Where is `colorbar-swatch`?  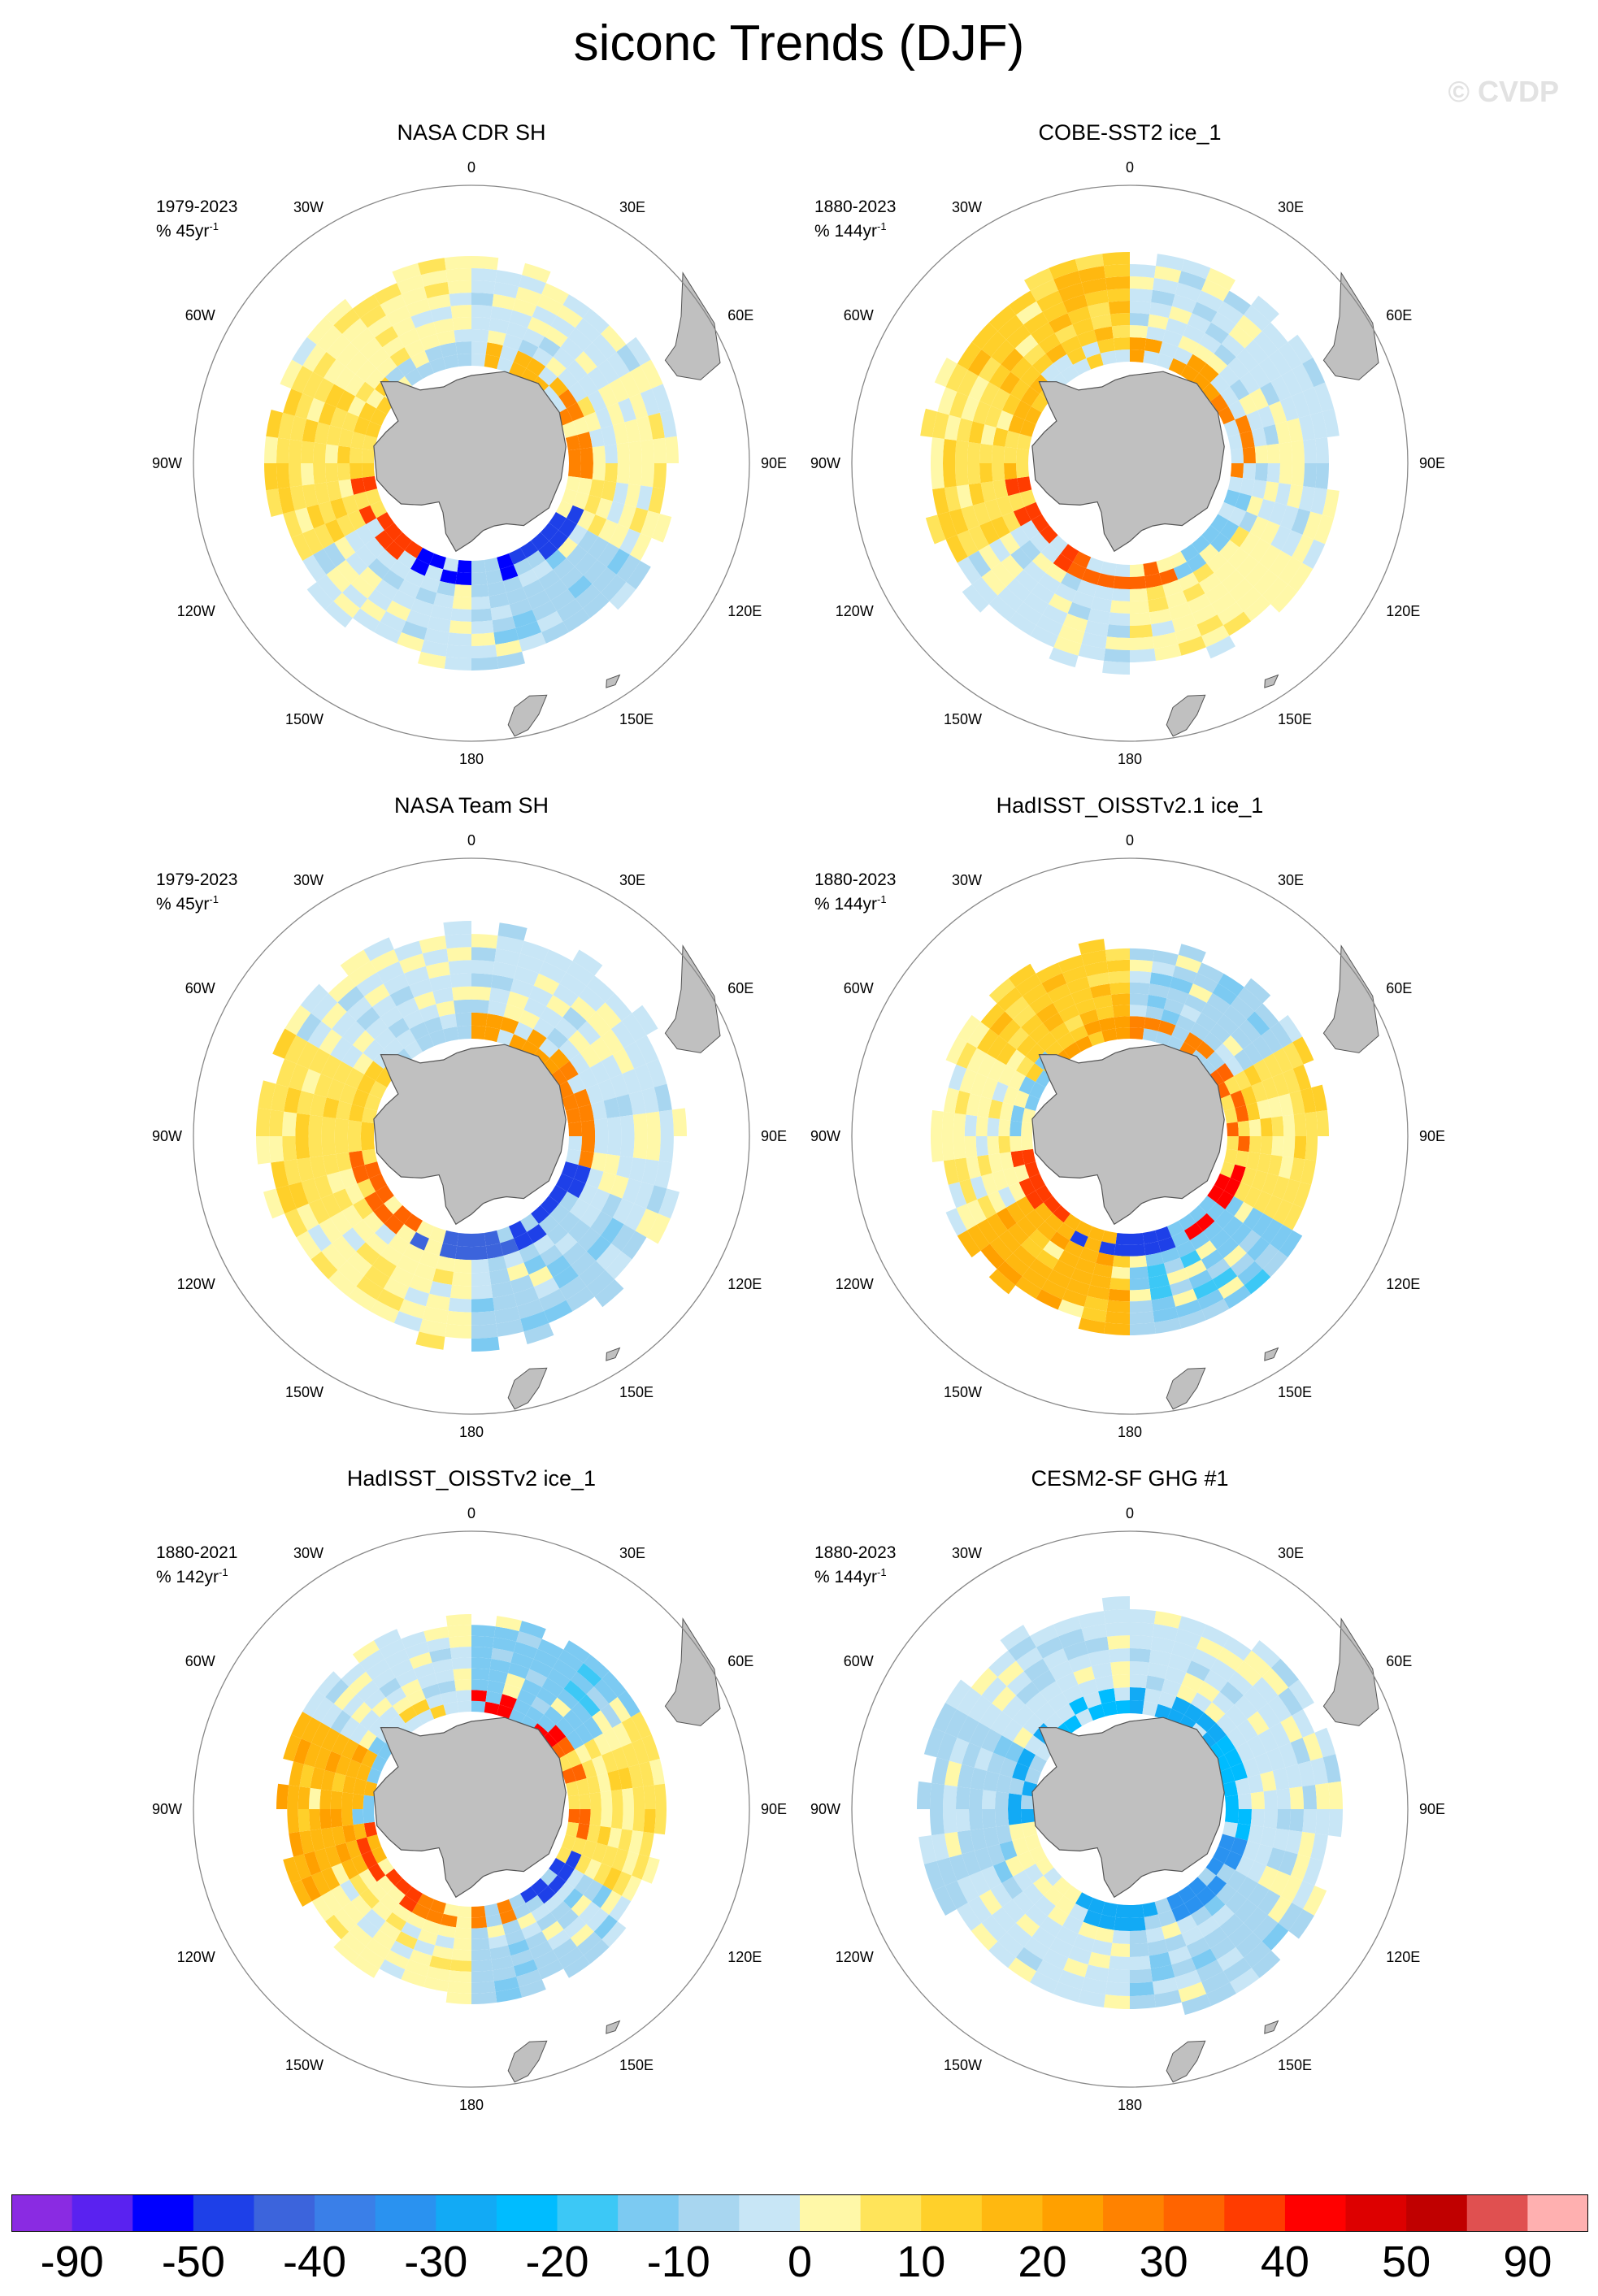
colorbar-swatch is located at coordinates (466, 2213).